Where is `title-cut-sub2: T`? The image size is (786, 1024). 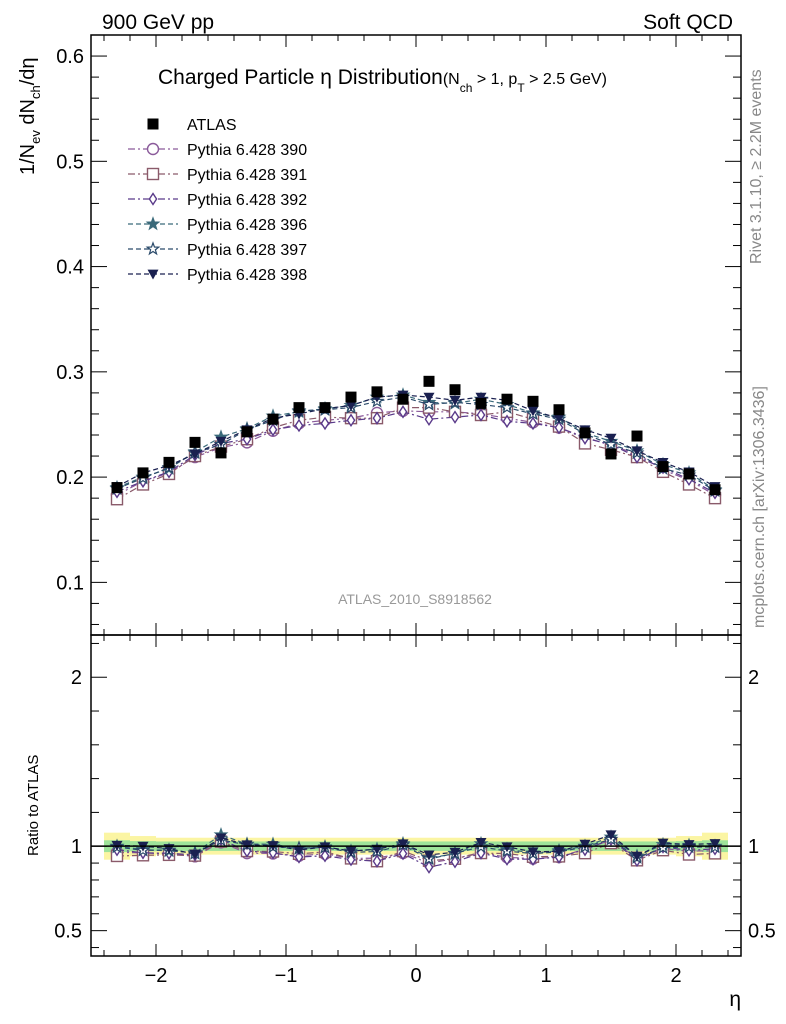 title-cut-sub2: T is located at coordinates (521, 88).